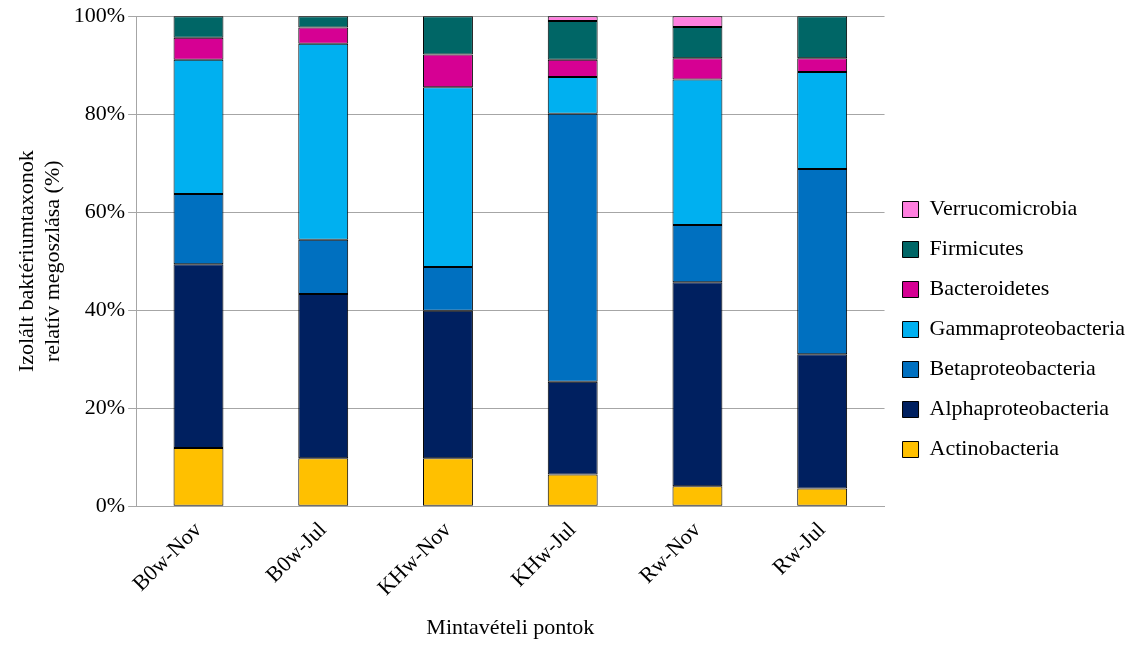  I want to click on legend-label: Actinobacteria, so click(994, 448).